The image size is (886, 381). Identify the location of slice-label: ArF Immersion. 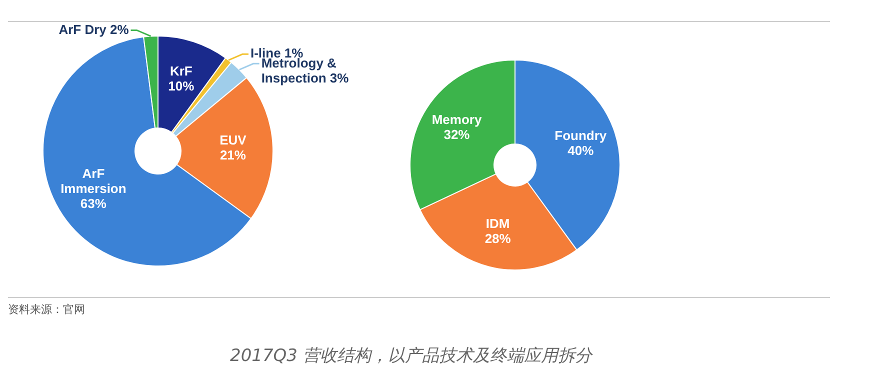
(93, 181).